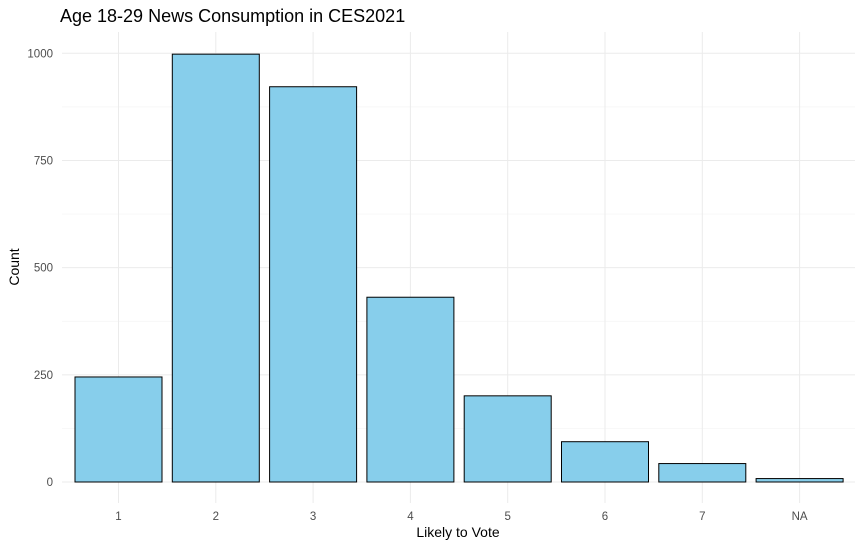  What do you see at coordinates (43, 269) in the screenshot?
I see `y-tick-label: 500` at bounding box center [43, 269].